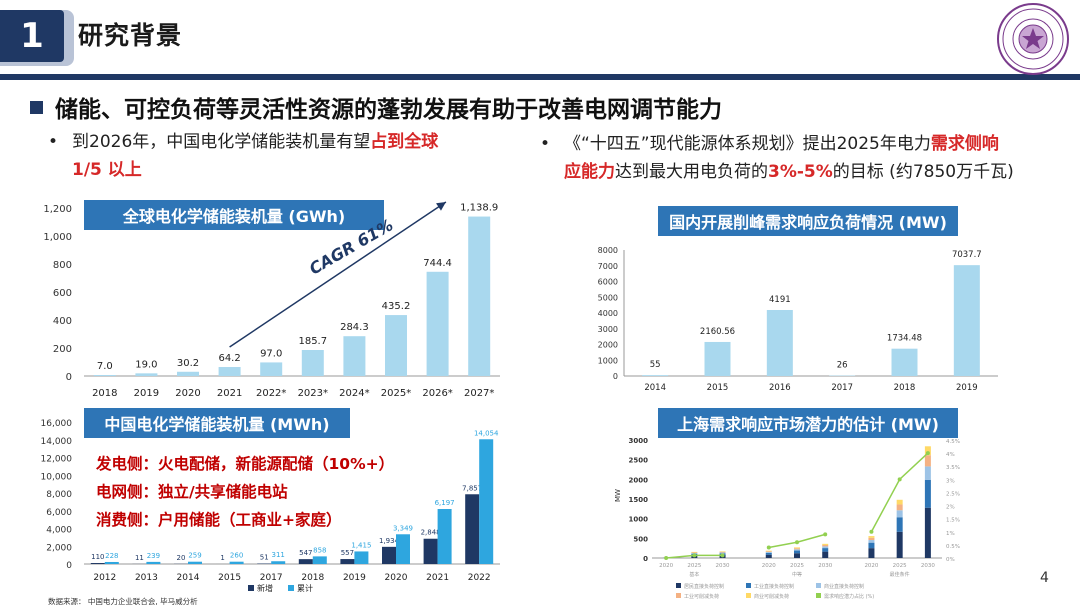 The image size is (1080, 608). I want to click on x-tick-label: 2014, so click(655, 388).